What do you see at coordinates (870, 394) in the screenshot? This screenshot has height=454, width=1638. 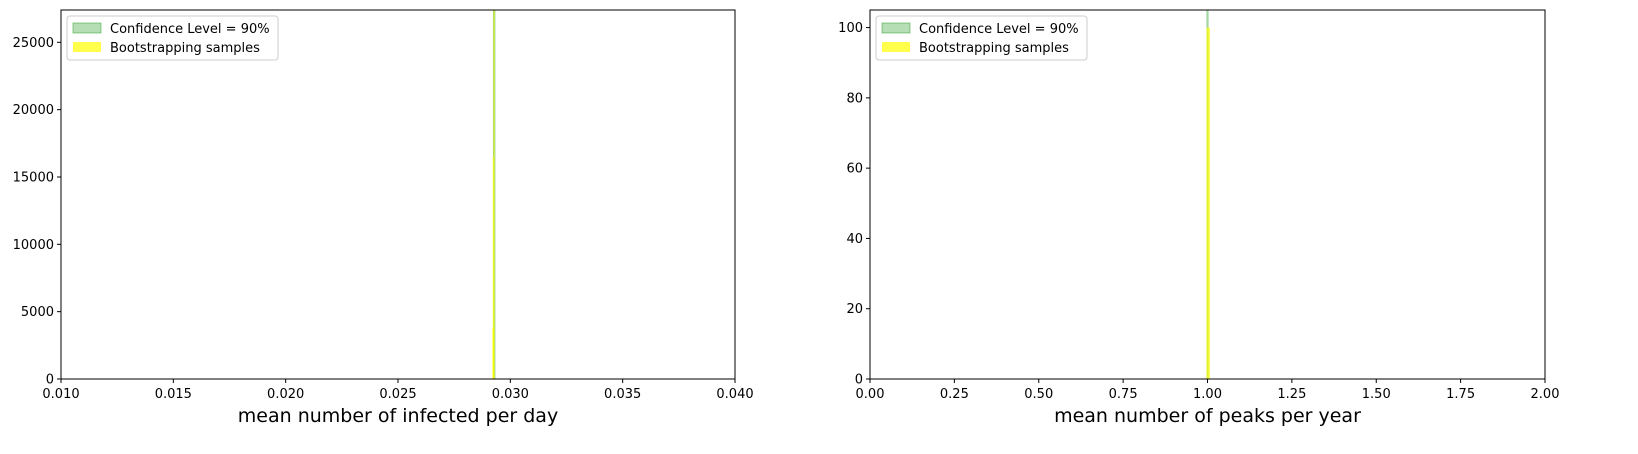 I see `x-tick-label: 0.00` at bounding box center [870, 394].